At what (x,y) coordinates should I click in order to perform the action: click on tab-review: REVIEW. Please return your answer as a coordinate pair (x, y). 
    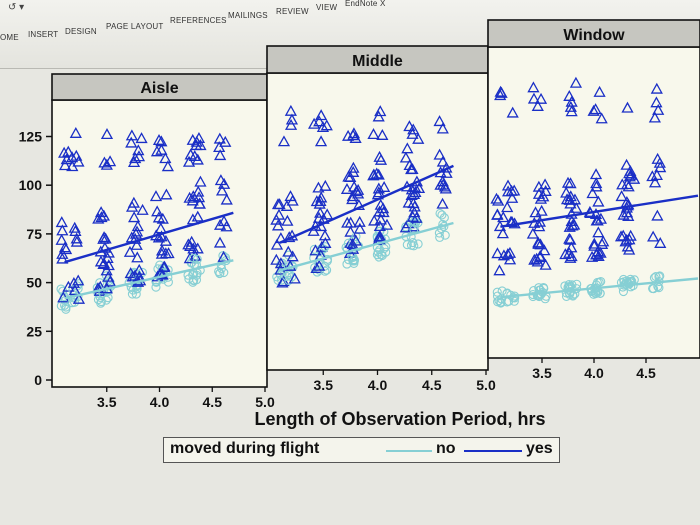
    Looking at the image, I should click on (292, 11).